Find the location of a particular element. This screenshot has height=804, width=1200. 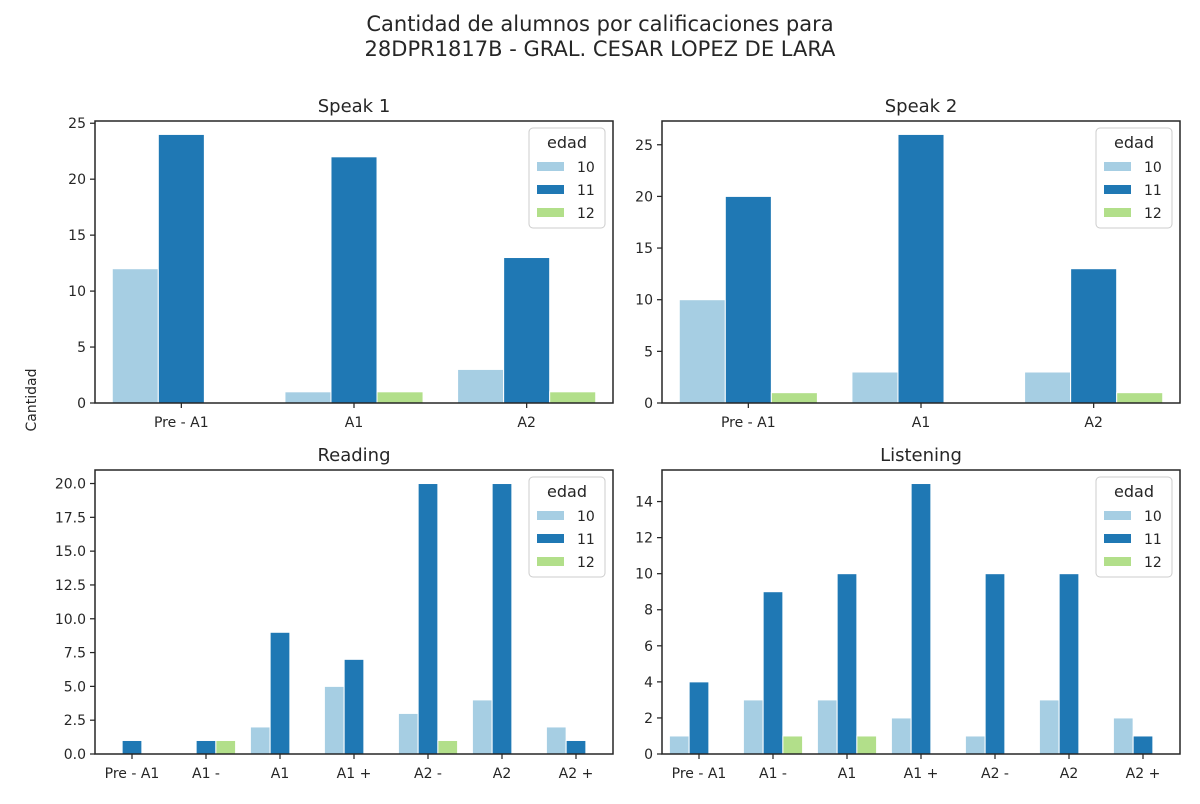

shared-y-axis-label: Cantidad is located at coordinates (32, 400).